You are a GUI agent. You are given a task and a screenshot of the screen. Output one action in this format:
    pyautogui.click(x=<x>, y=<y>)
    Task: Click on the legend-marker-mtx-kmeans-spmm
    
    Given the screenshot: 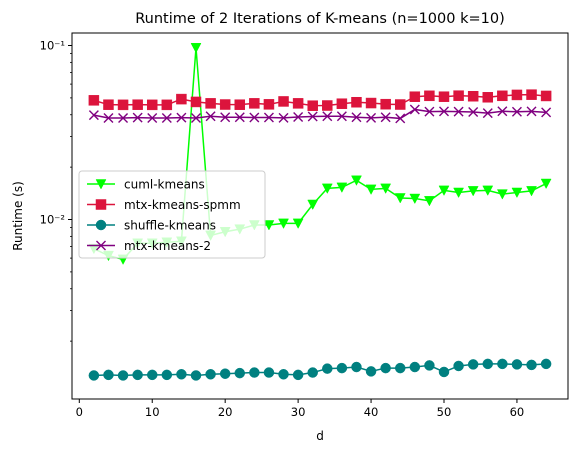 What is the action you would take?
    pyautogui.click(x=101, y=205)
    